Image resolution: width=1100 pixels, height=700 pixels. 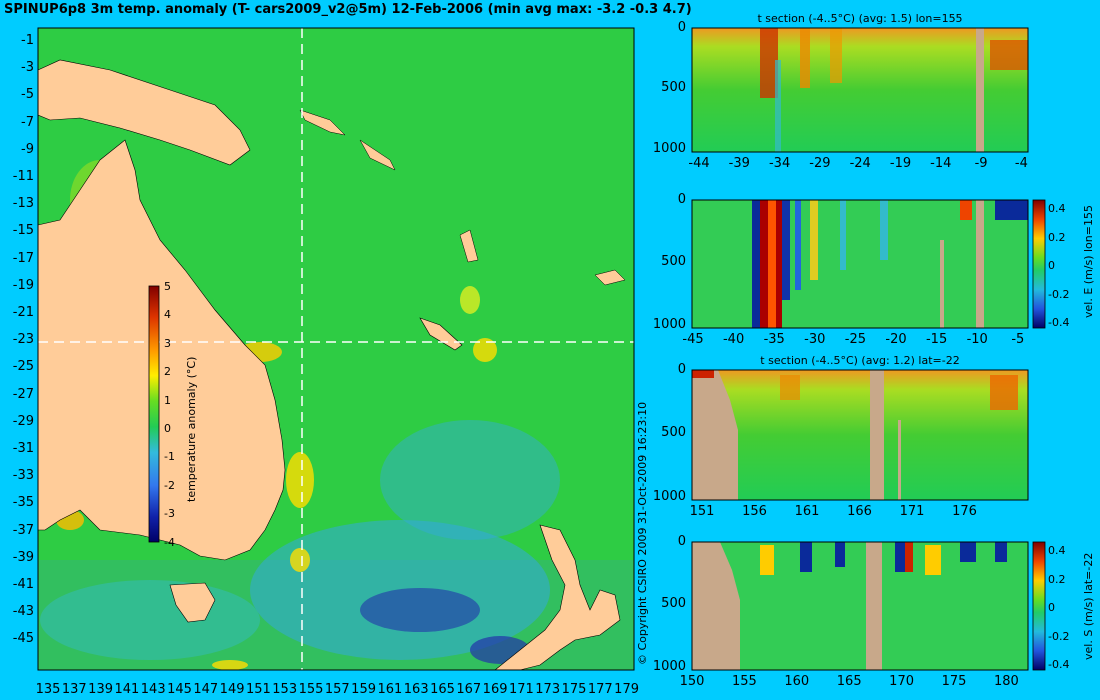 I want to click on vel-colorbar-tick: -0.2, so click(x=1059, y=636).